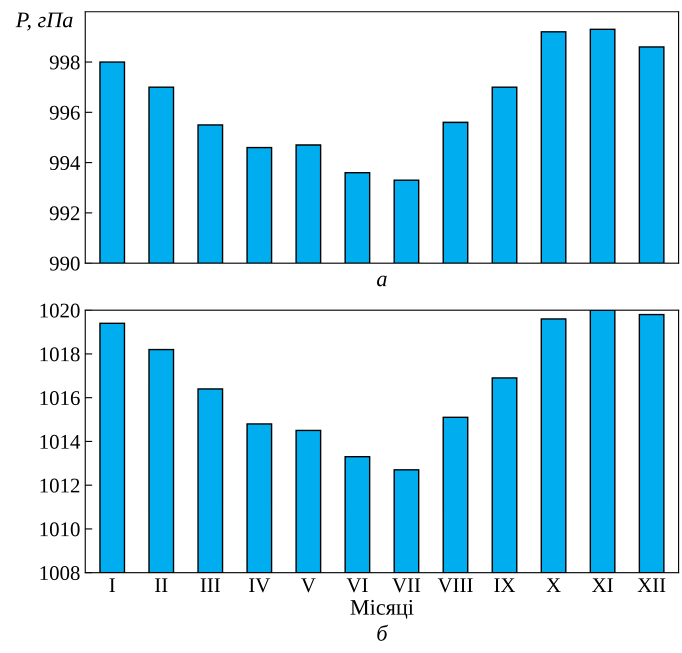  Describe the element at coordinates (357, 585) in the screenshot. I see `x-tick-label: VI` at that location.